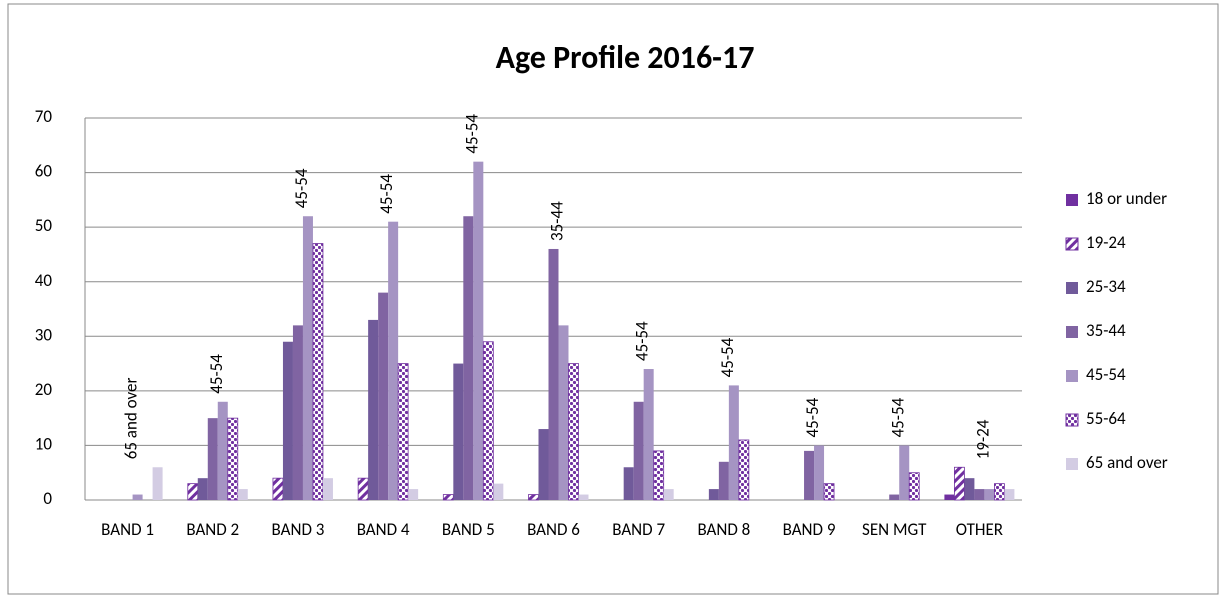 This screenshot has width=1221, height=595. Describe the element at coordinates (298, 529) in the screenshot. I see `x-tick-label: BAND 3` at that location.